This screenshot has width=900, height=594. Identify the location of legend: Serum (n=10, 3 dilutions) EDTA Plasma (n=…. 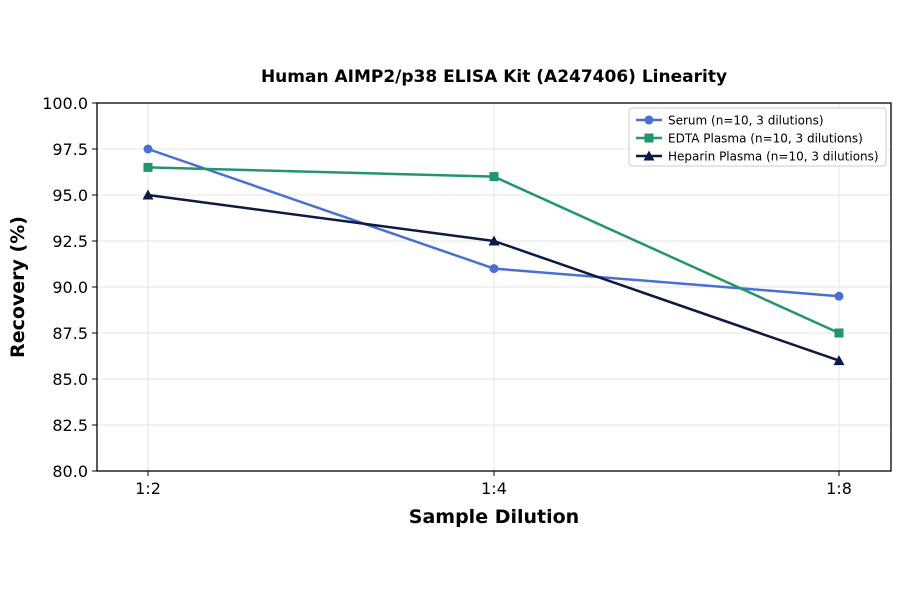
(757, 137).